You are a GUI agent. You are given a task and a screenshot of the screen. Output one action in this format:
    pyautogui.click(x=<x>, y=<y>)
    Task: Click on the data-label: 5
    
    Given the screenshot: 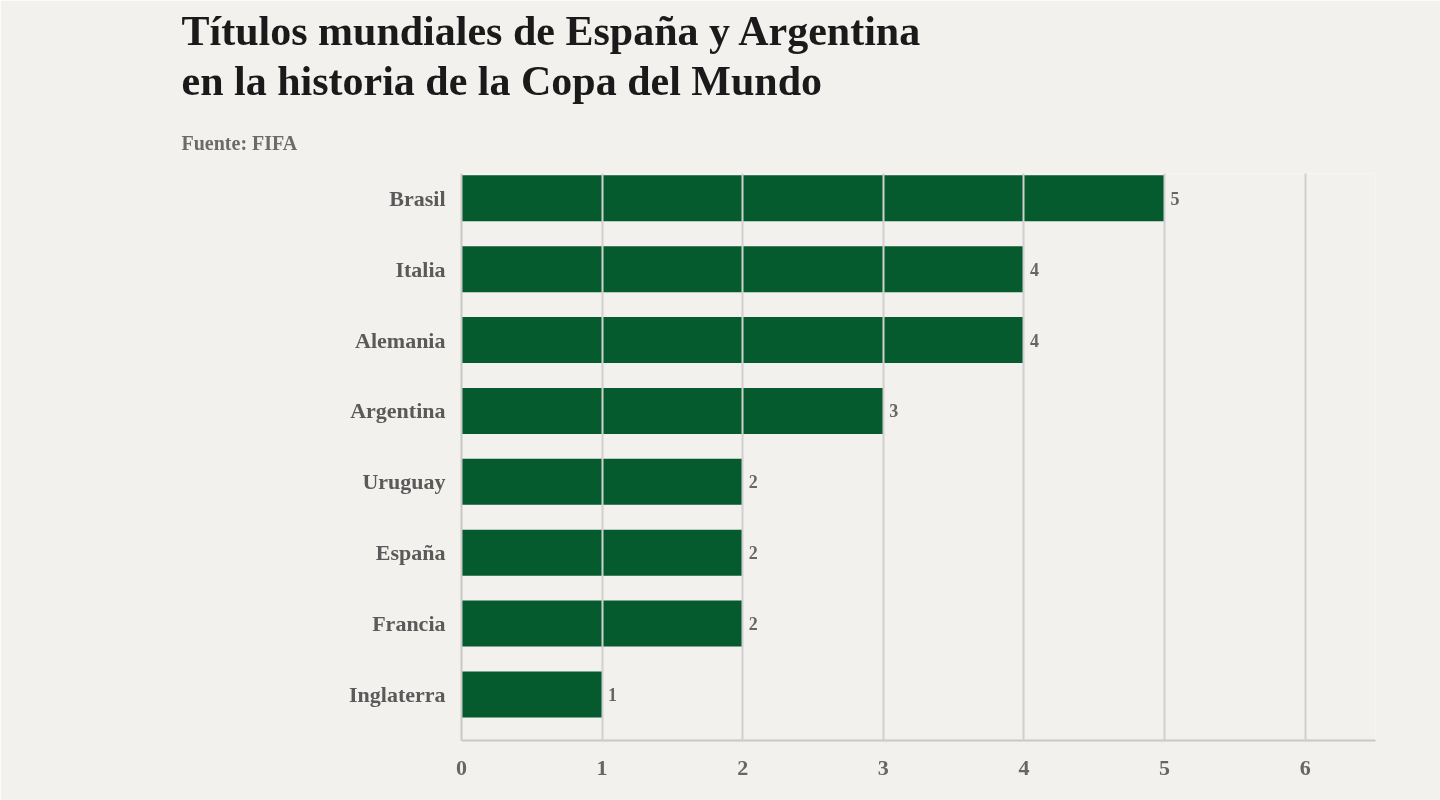 What is the action you would take?
    pyautogui.click(x=1175, y=198)
    